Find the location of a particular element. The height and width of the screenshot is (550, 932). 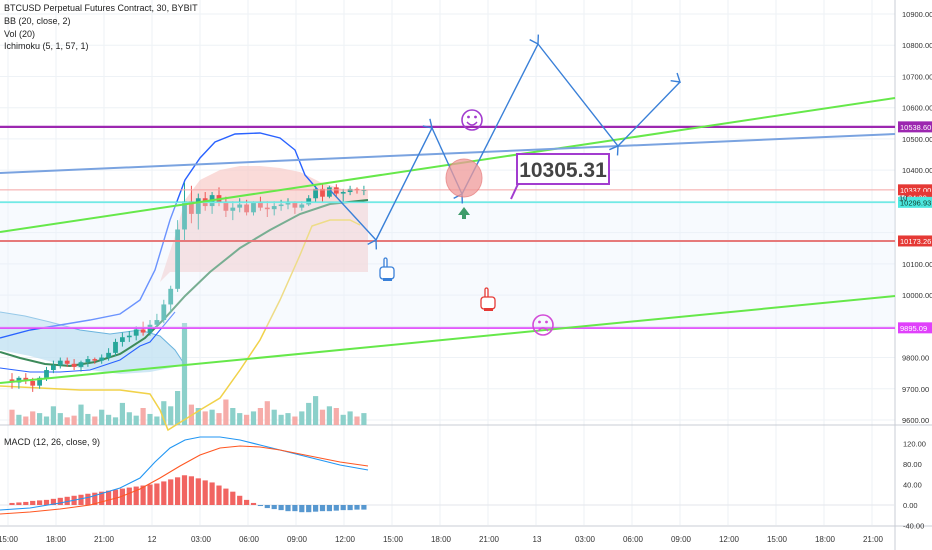

price-badge-label: 10337.00 is located at coordinates (915, 190).